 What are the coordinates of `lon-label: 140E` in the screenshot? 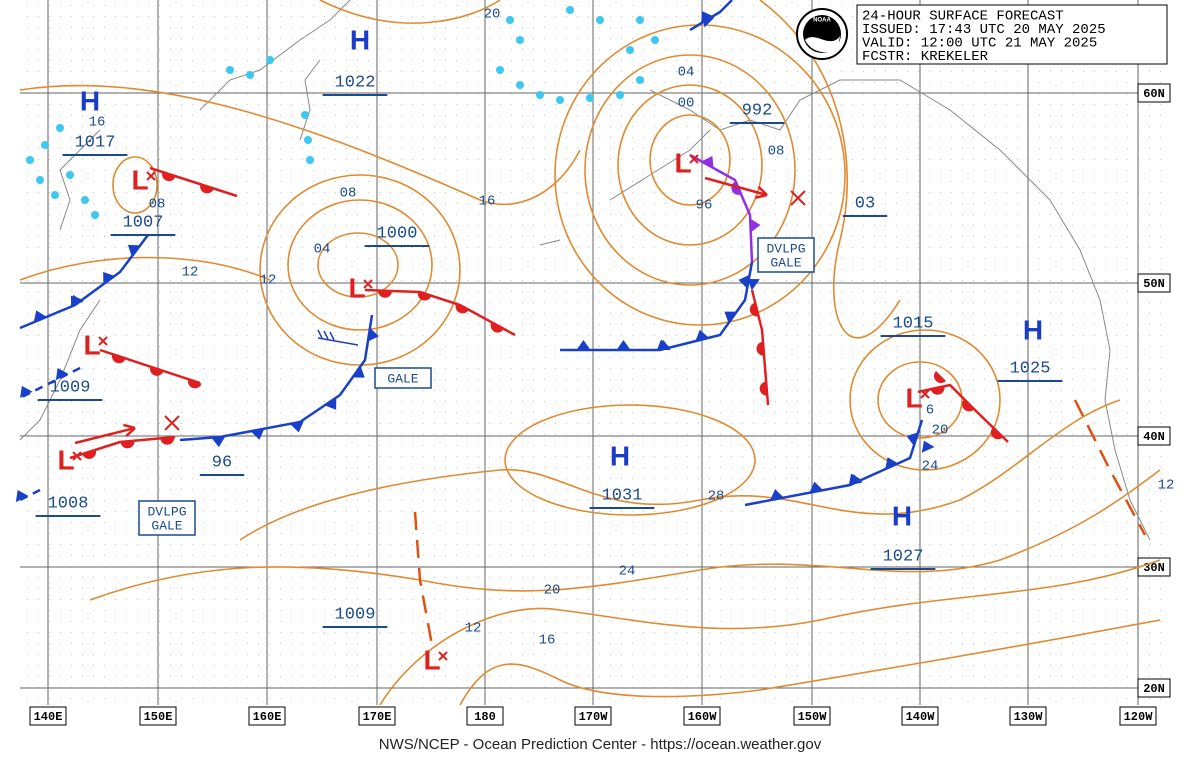 It's located at (48, 717).